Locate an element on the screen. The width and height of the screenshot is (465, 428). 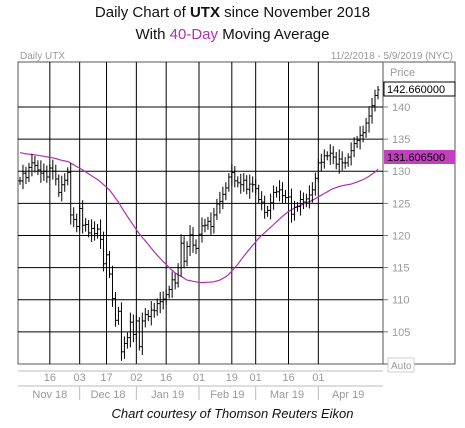
x-month-label: Apr 19 is located at coordinates (348, 395).